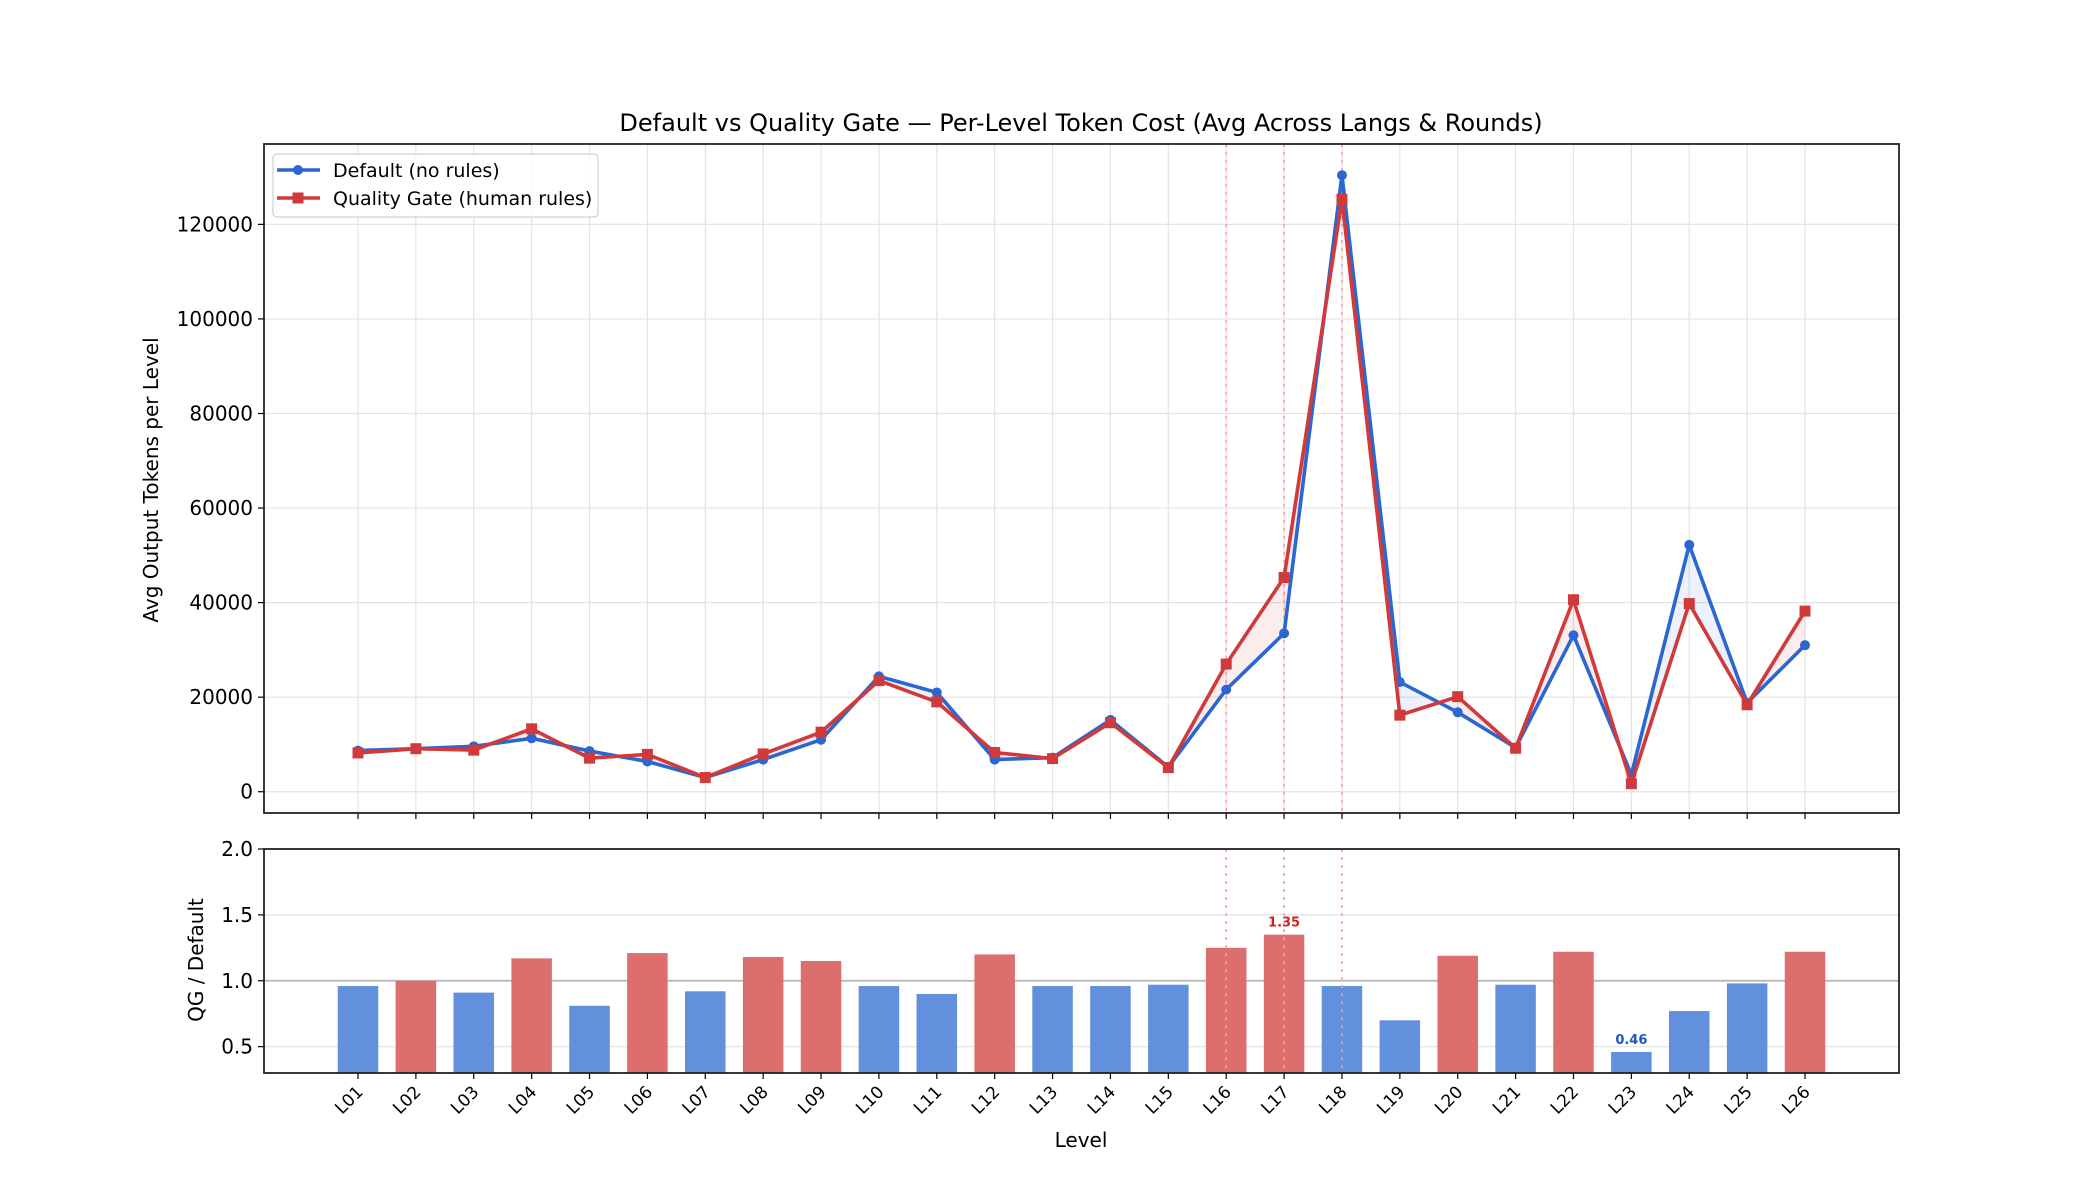 The width and height of the screenshot is (2100, 1200). I want to click on bottom-plot-frame, so click(1081, 961).